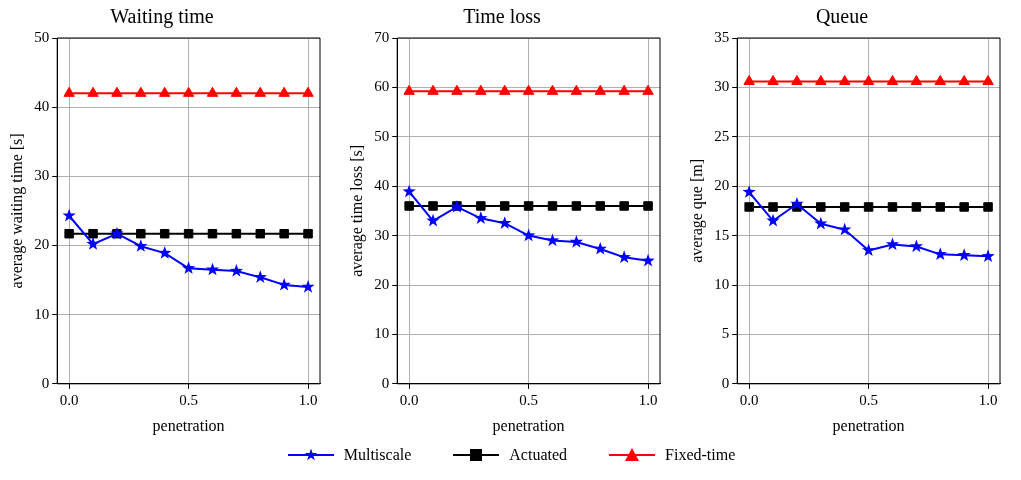 Image resolution: width=1021 pixels, height=480 pixels. I want to click on y-tick-label: 15, so click(722, 234).